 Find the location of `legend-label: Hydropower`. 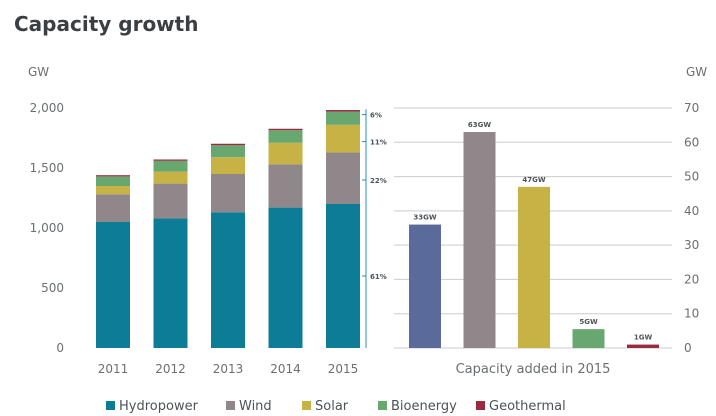

legend-label: Hydropower is located at coordinates (159, 406).